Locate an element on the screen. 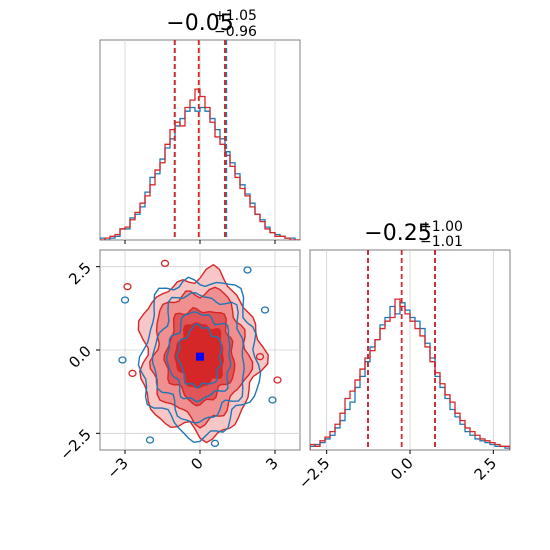 The height and width of the screenshot is (550, 550). x-marginal-grid is located at coordinates (200, 142).